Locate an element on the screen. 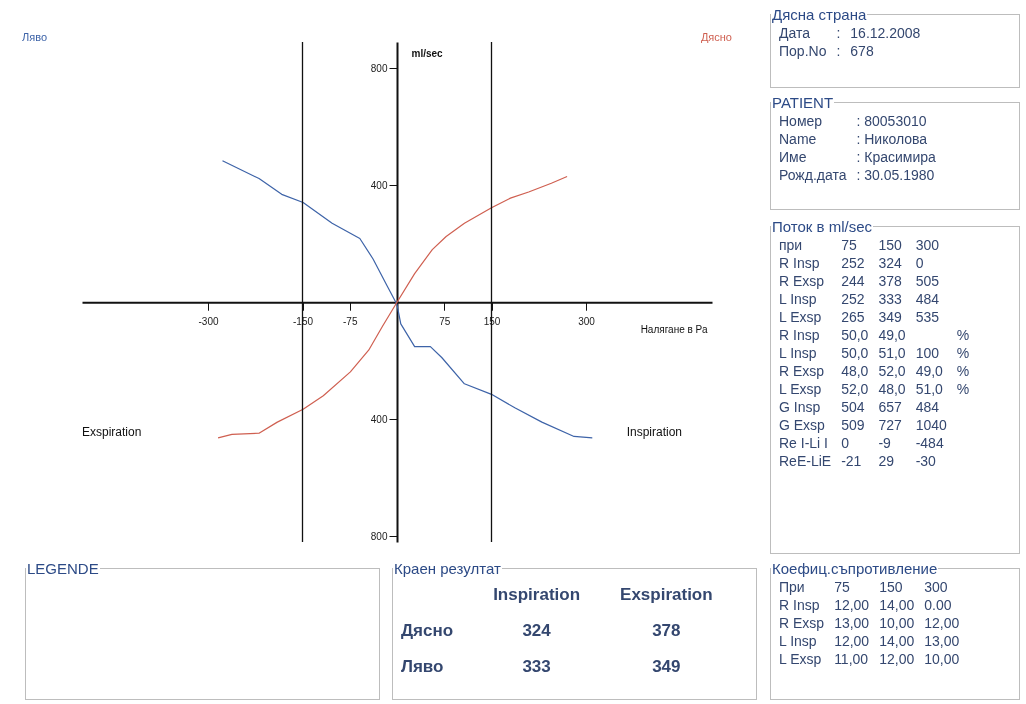 This screenshot has height=704, width=1026. text: Дясна страна is located at coordinates (819, 14).